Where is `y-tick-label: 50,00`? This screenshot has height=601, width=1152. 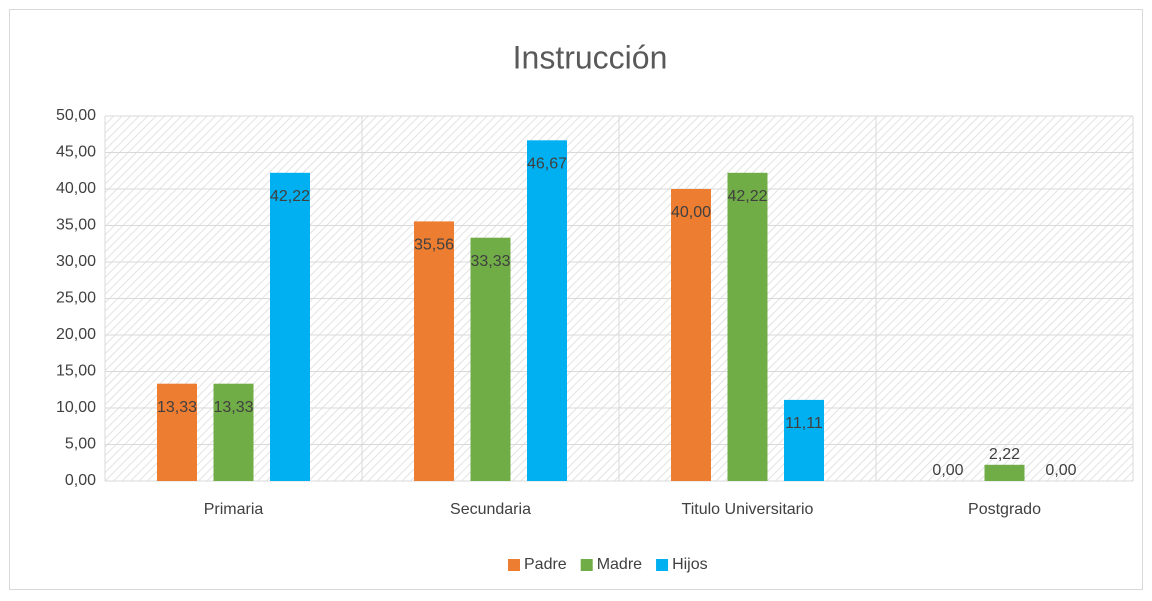
y-tick-label: 50,00 is located at coordinates (76, 115).